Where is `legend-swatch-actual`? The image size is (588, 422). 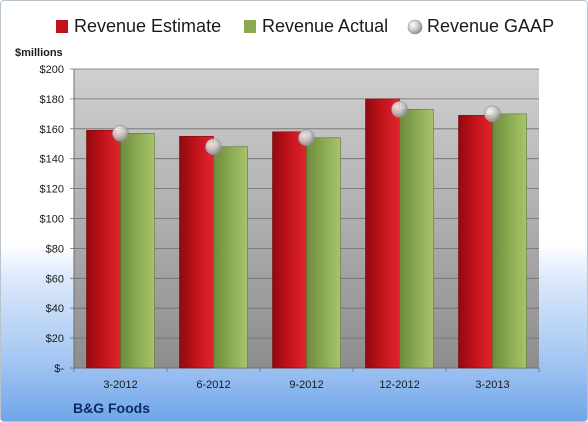 legend-swatch-actual is located at coordinates (250, 26).